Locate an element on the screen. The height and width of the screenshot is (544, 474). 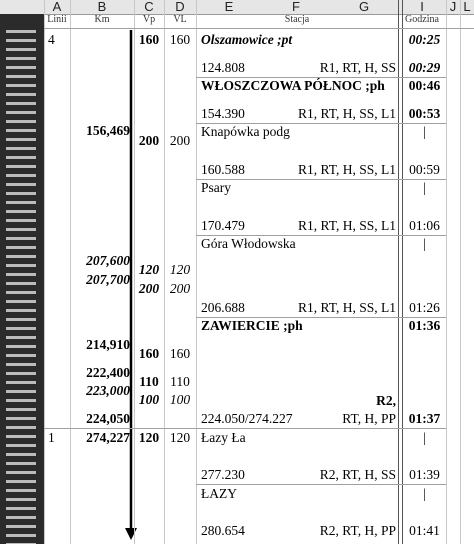
station-name: Psary is located at coordinates (216, 187).